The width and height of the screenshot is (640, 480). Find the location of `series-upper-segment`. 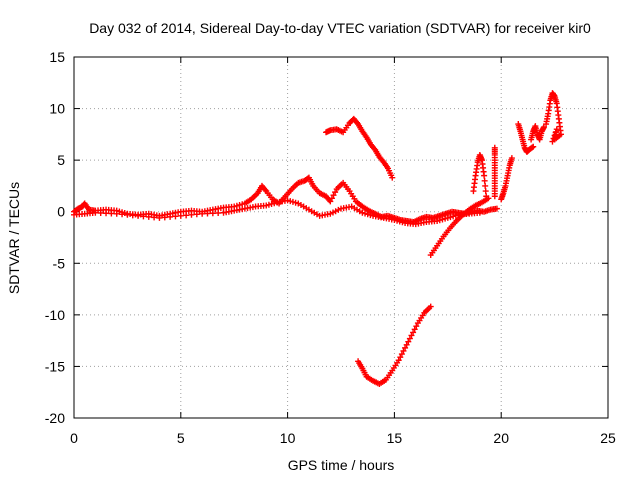

series-upper-segment is located at coordinates (359, 148).